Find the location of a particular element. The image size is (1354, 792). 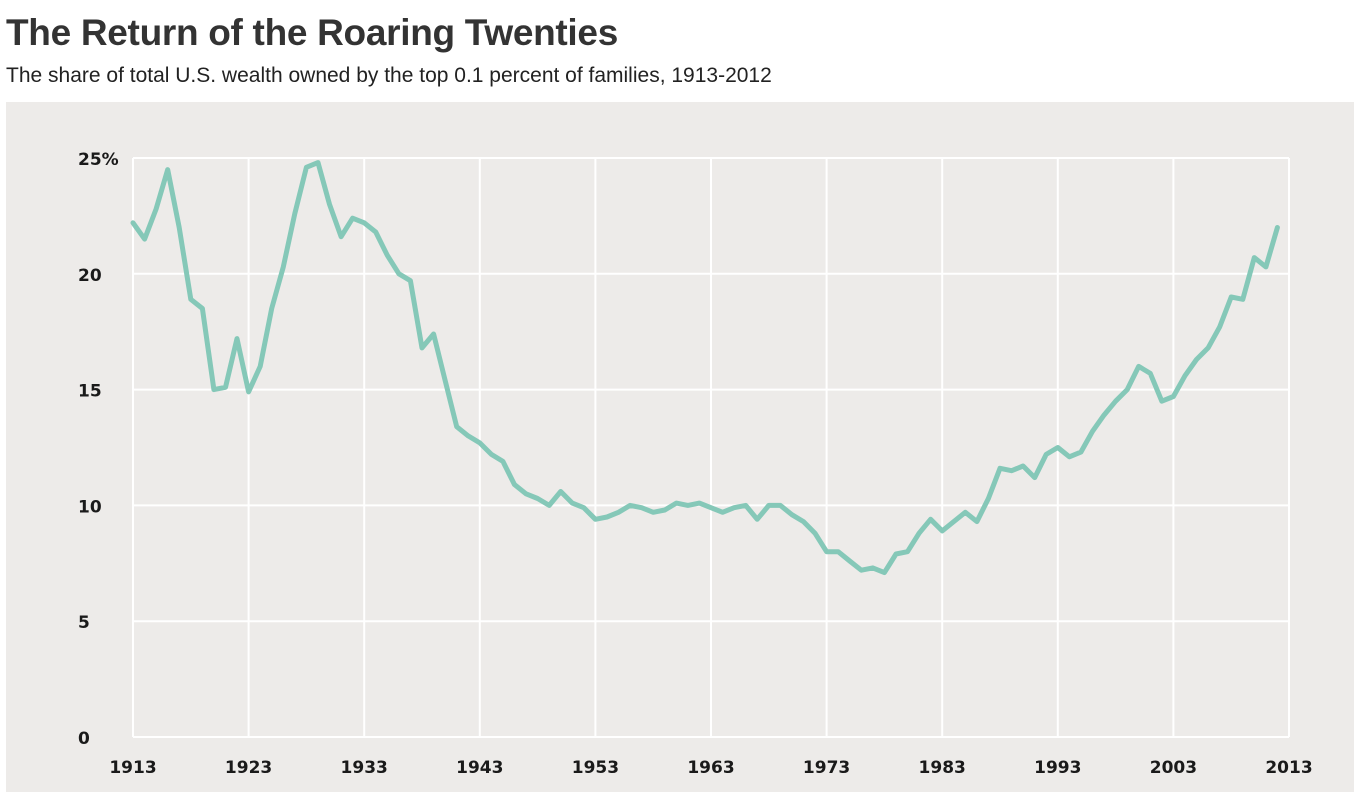

x-tick-label-1983: 1983 is located at coordinates (942, 768).